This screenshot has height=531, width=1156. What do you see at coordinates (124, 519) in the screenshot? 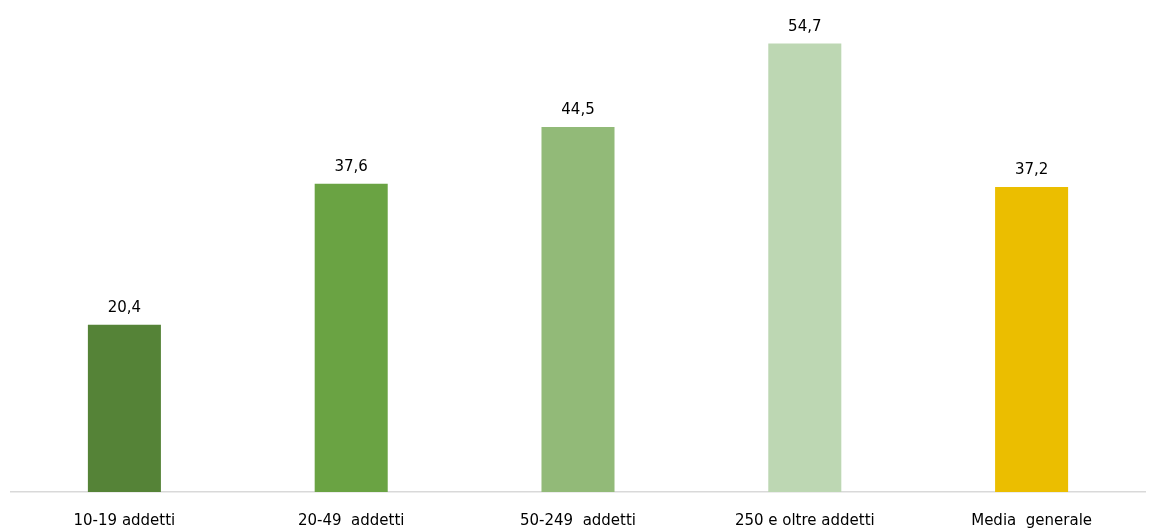
I see `x-tick-label: 10-19 addetti` at bounding box center [124, 519].